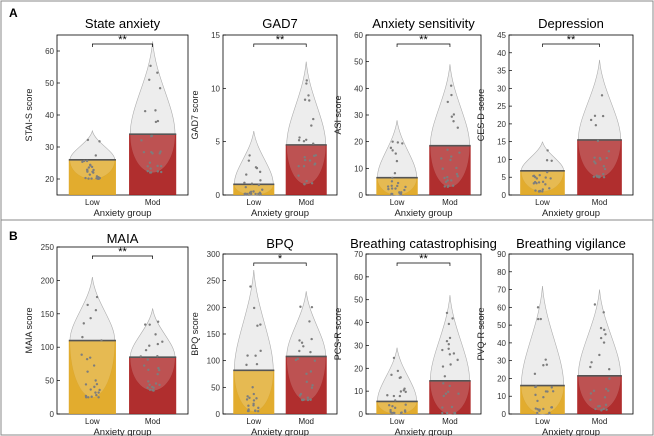  Describe the element at coordinates (358, 391) in the screenshot. I see `y-tick-label: 10` at that location.